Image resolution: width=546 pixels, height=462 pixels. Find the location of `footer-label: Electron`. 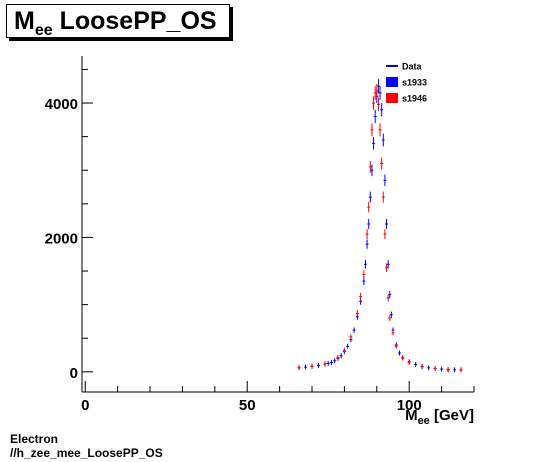

footer-label: Electron is located at coordinates (34, 439).